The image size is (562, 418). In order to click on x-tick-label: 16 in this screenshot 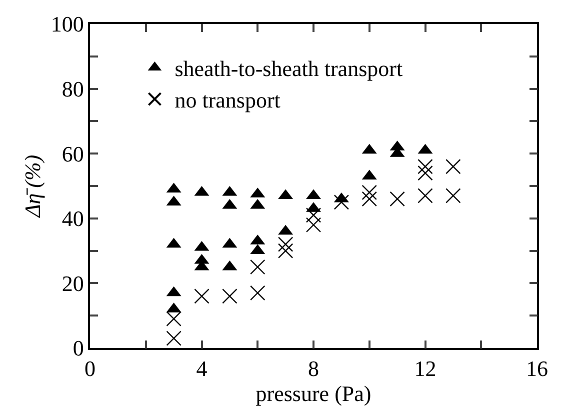, I will do `click(537, 369)`.